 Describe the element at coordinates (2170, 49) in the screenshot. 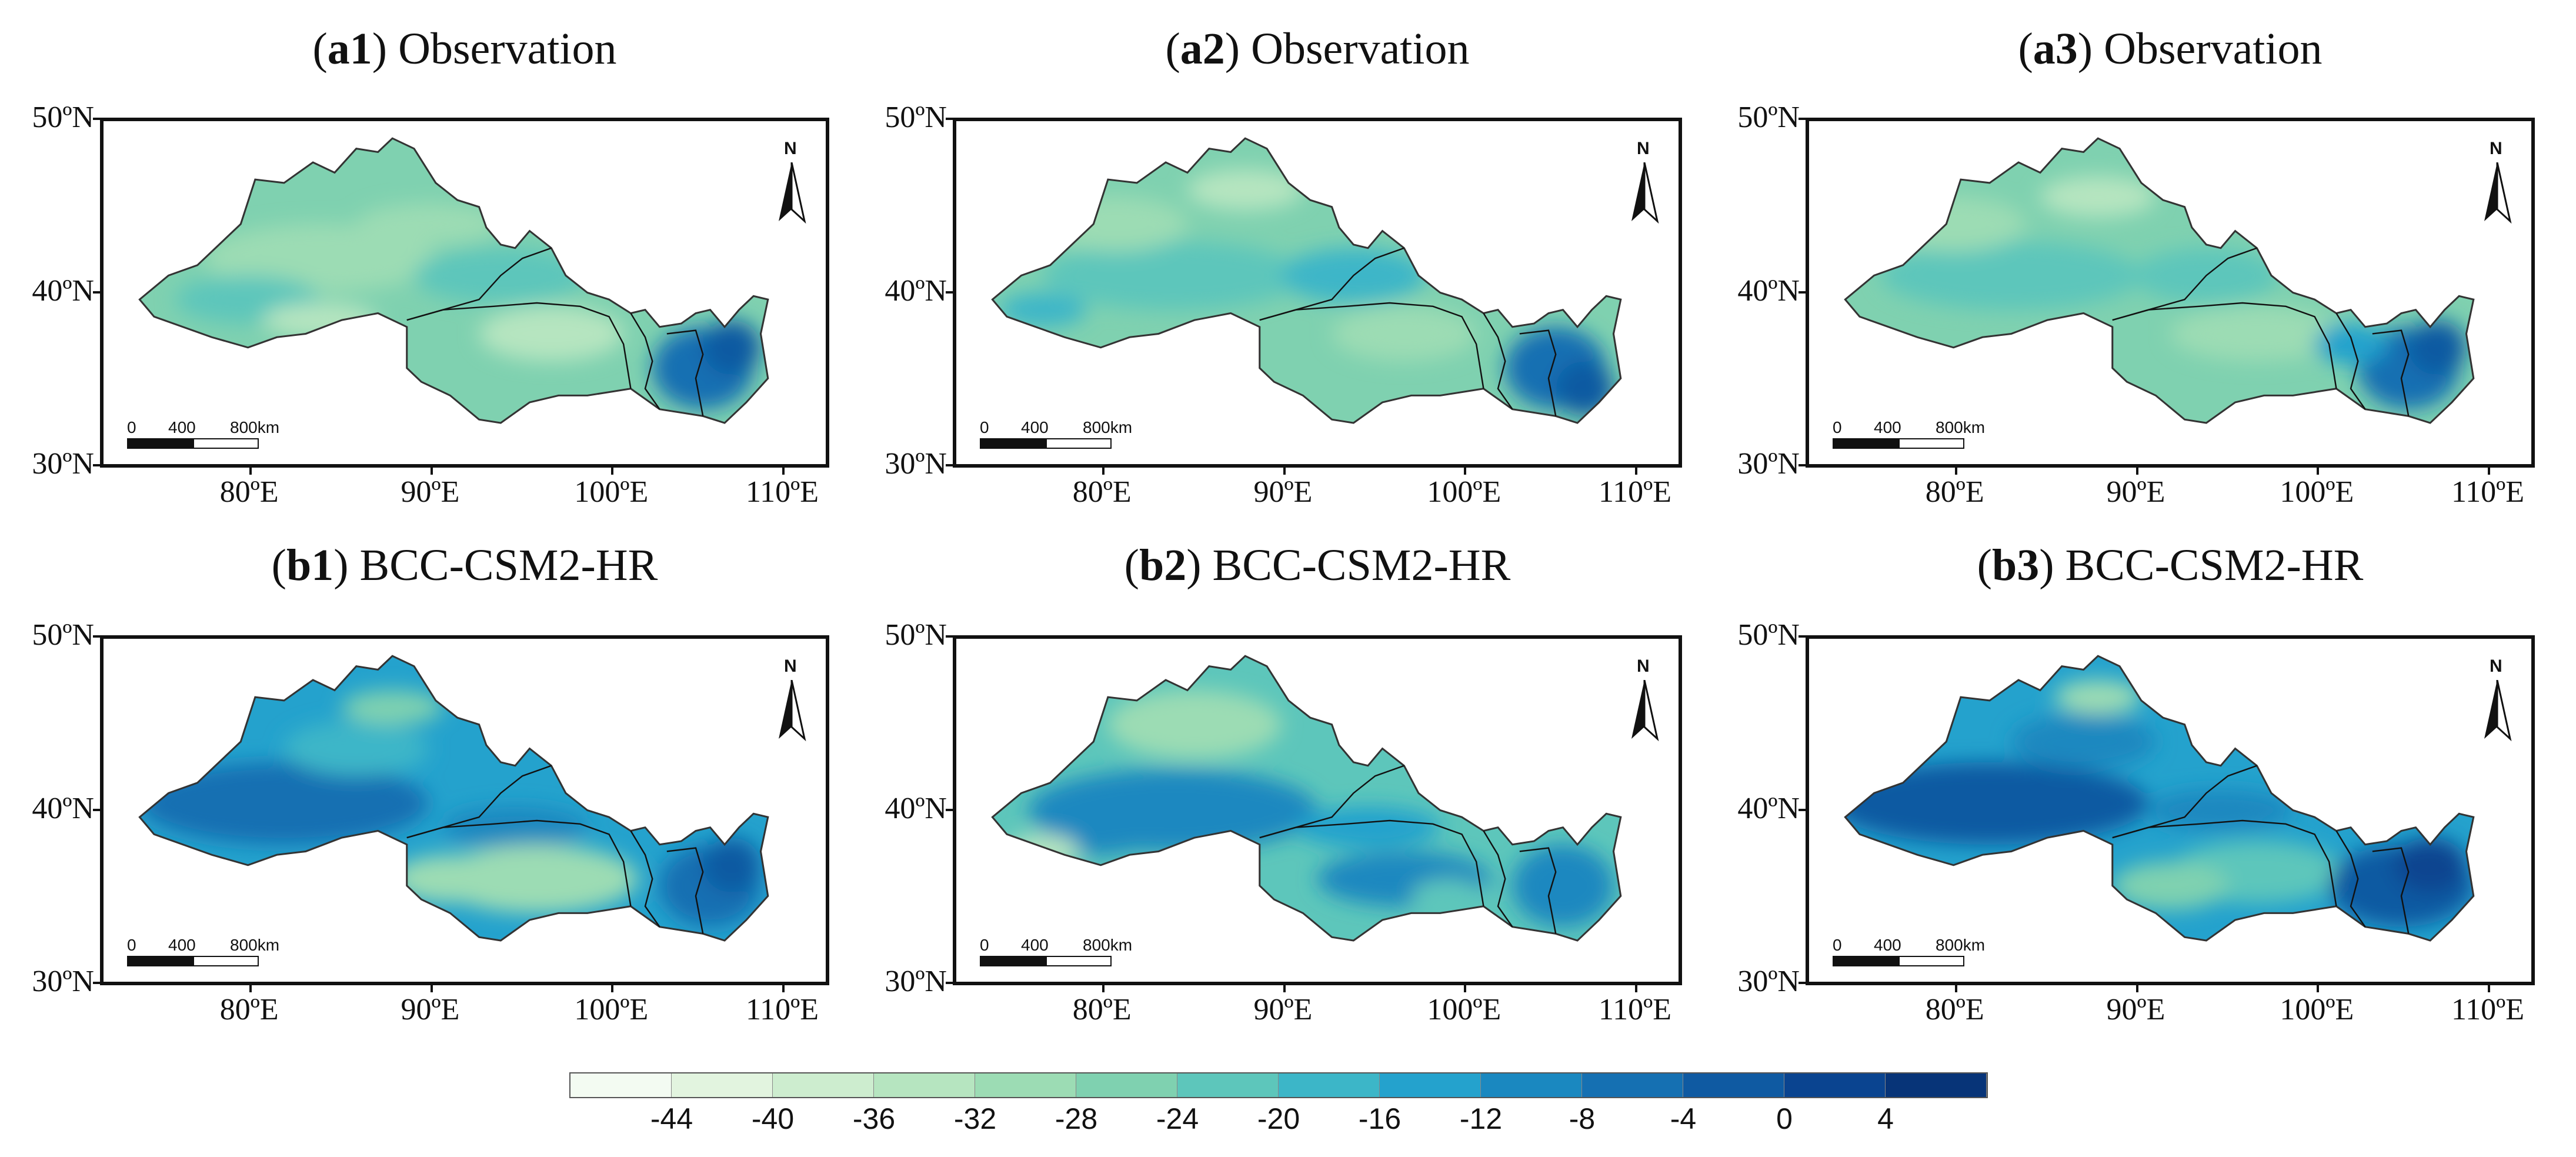

I see `panel-title-a3: (a3) Observation` at that location.